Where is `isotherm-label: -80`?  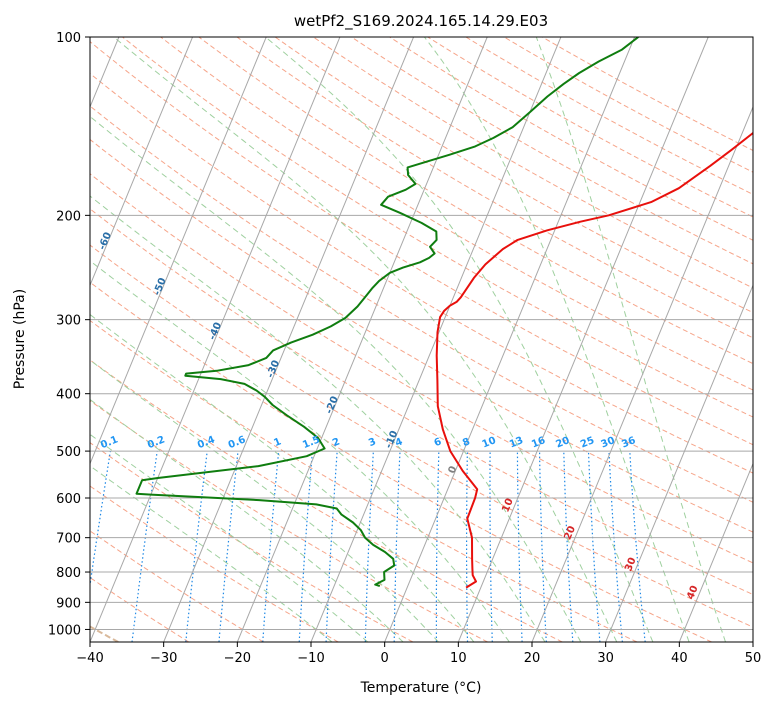 isotherm-label: -80 is located at coordinates (2, 148).